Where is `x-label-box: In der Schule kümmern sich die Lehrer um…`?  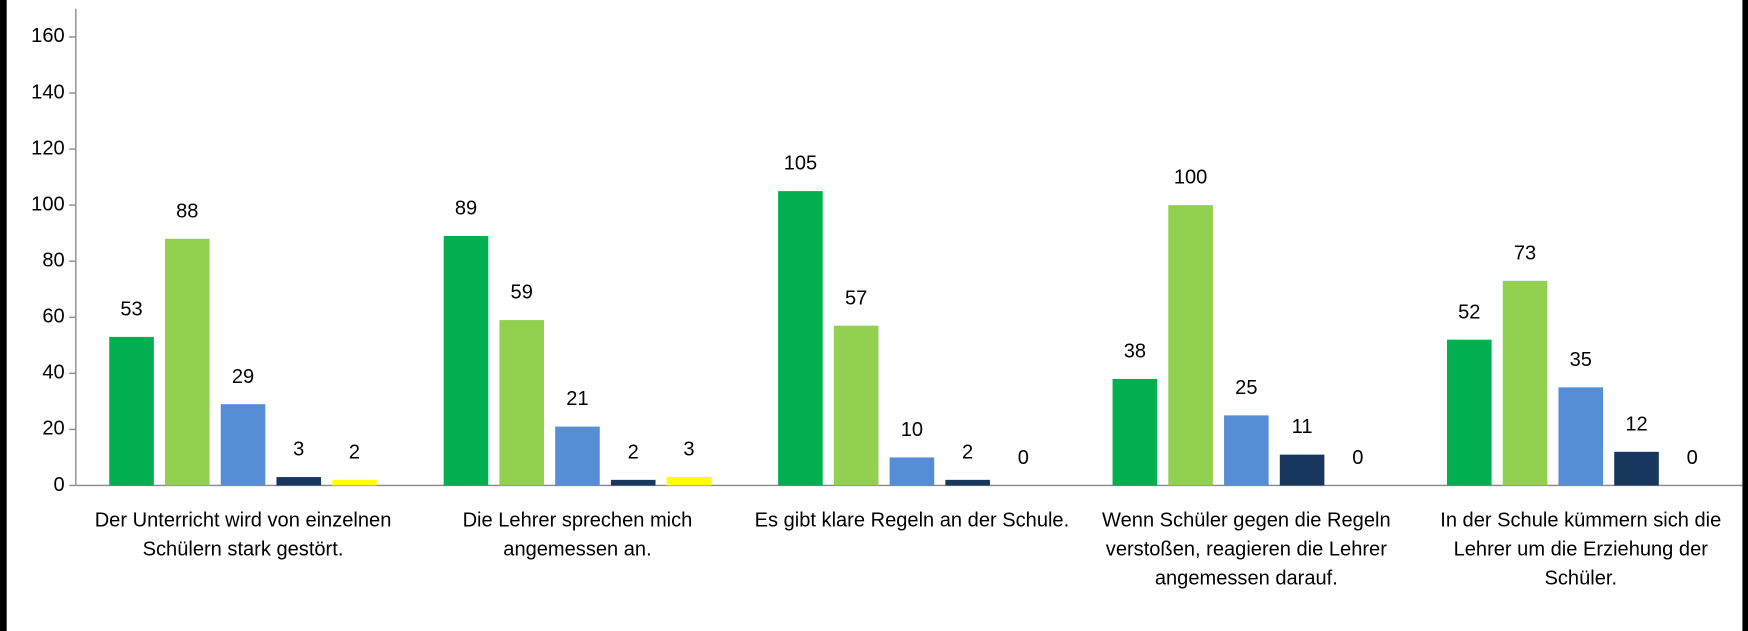 x-label-box: In der Schule kümmern sich die Lehrer um… is located at coordinates (1581, 548).